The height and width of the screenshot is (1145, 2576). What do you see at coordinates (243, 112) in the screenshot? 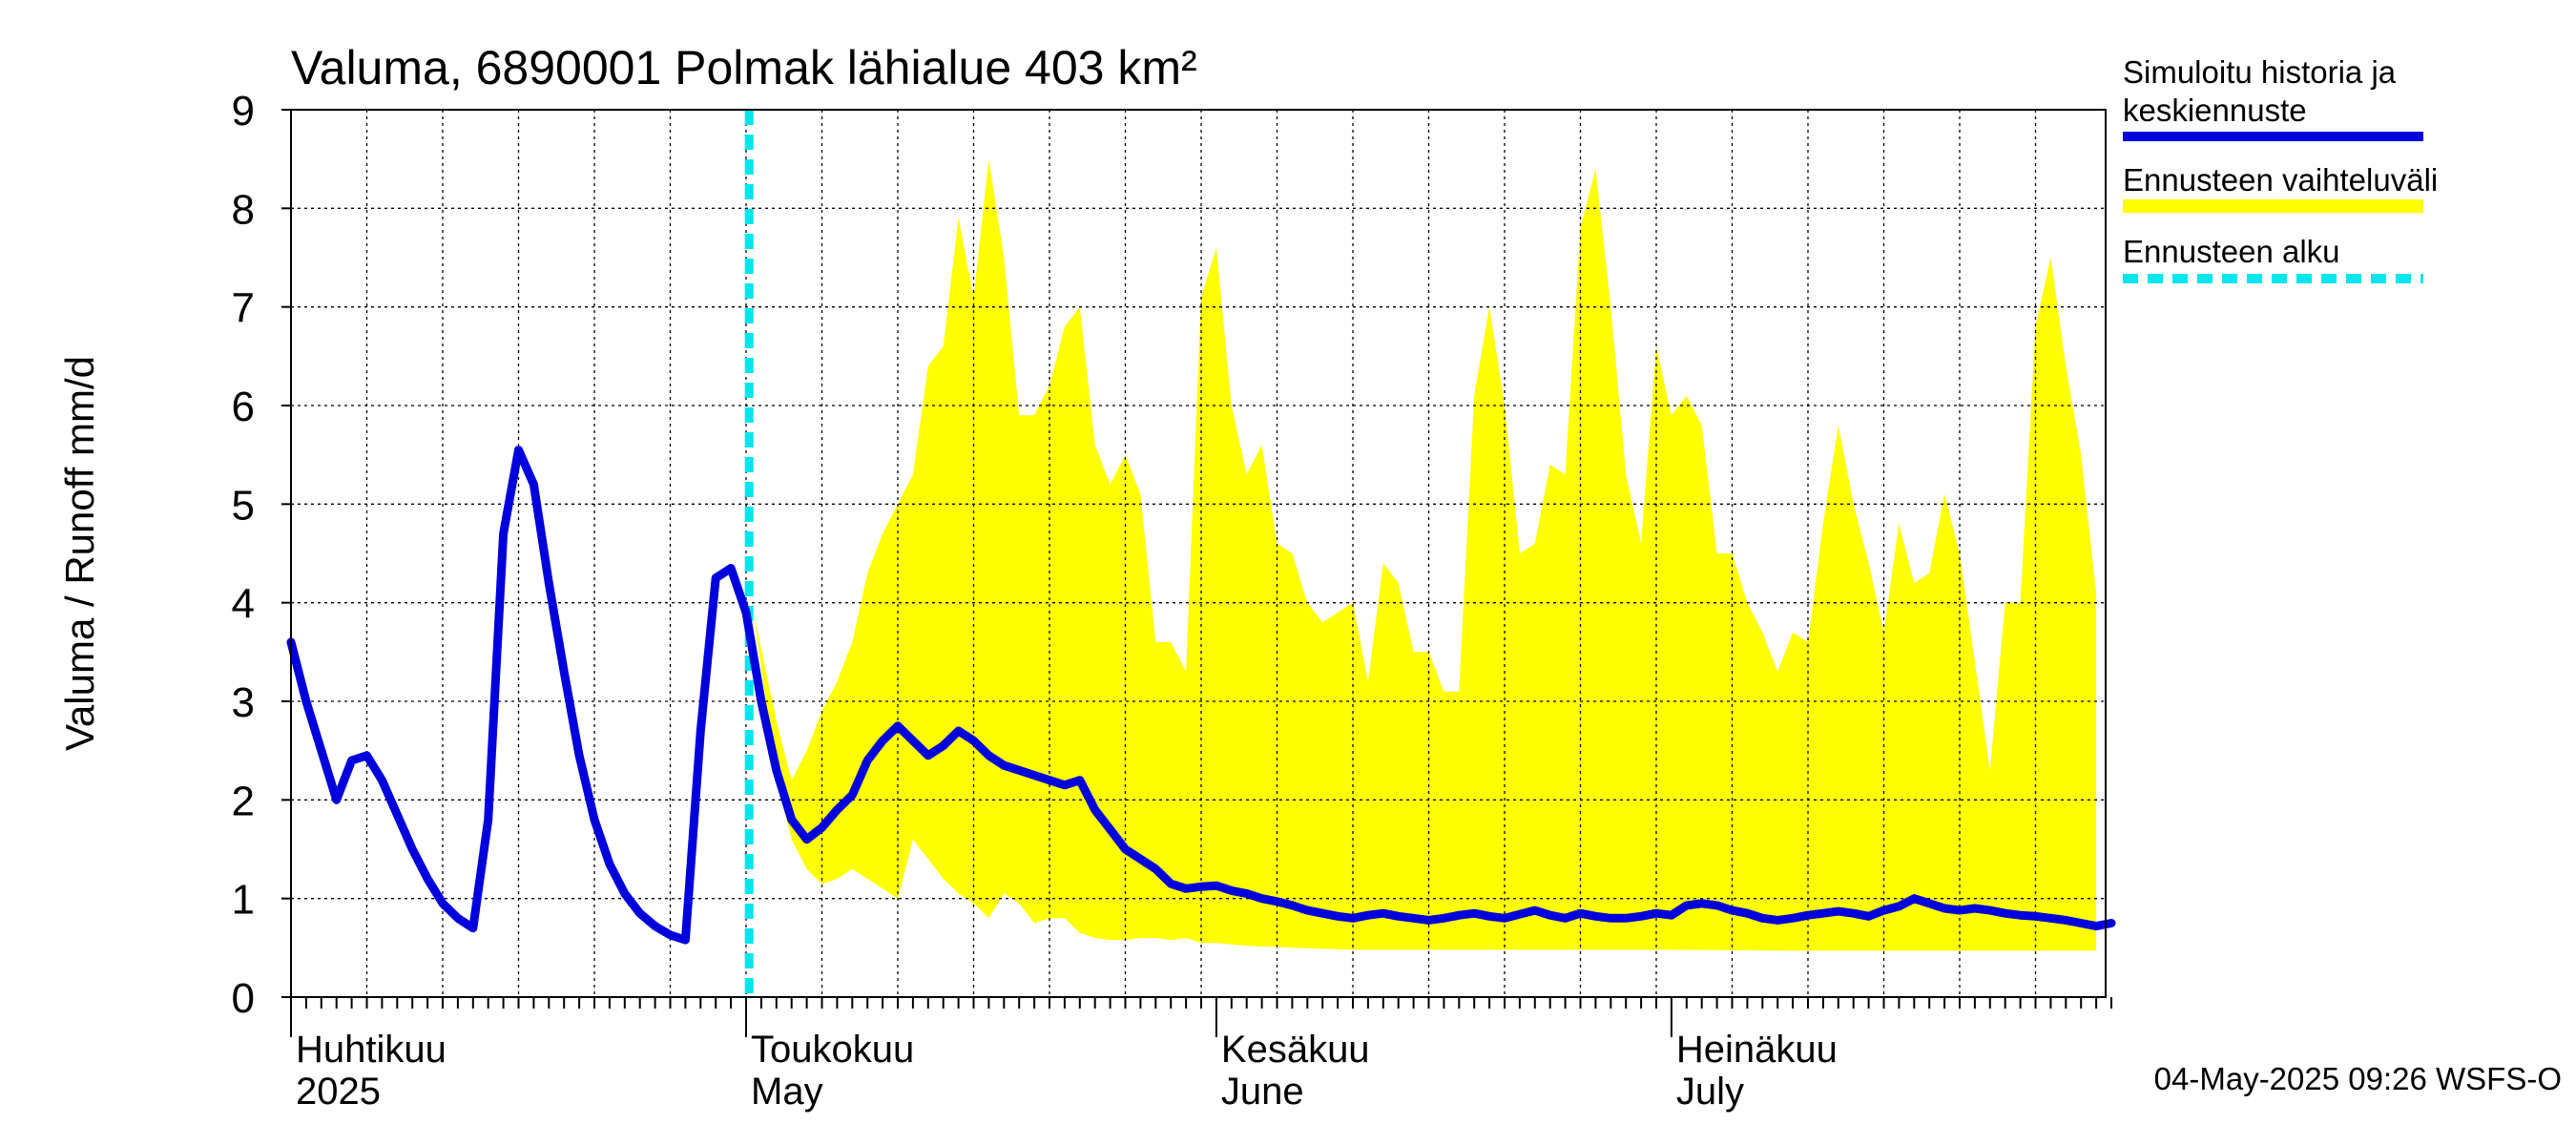
I see `y-tick-label: 9` at bounding box center [243, 112].